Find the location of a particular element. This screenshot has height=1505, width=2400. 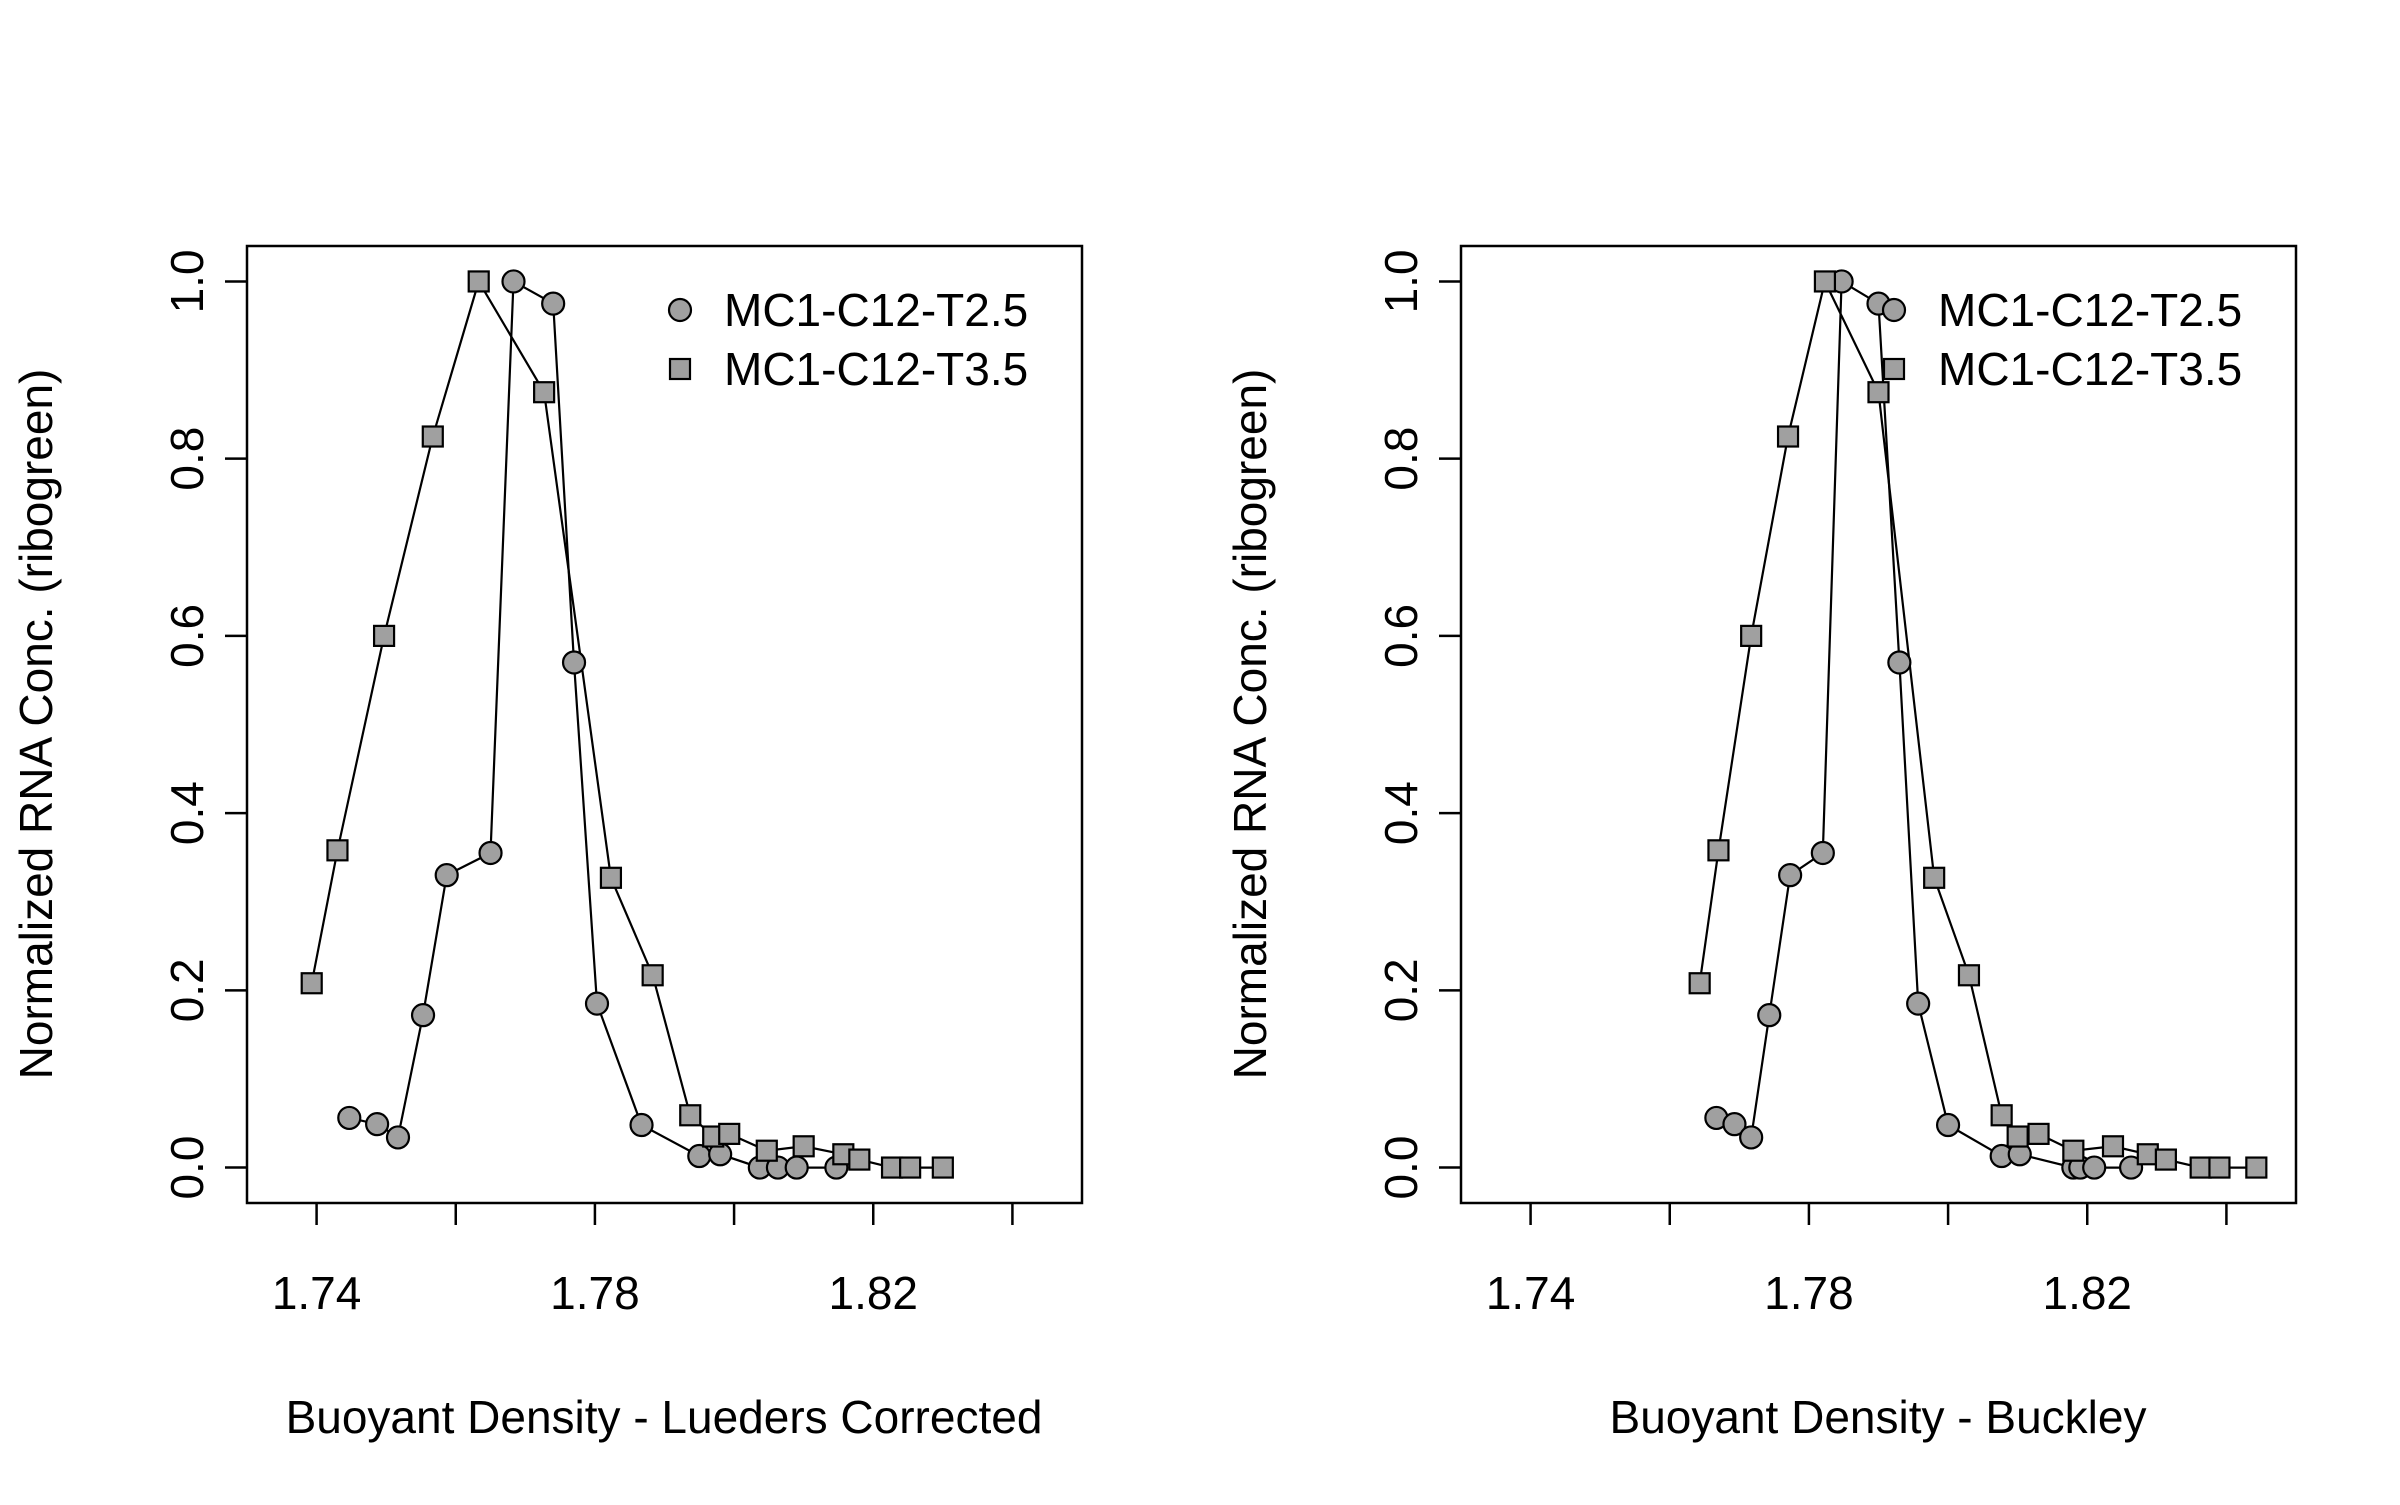

x-axis-title: Buoyant Density - Buckley is located at coordinates (1878, 1417).